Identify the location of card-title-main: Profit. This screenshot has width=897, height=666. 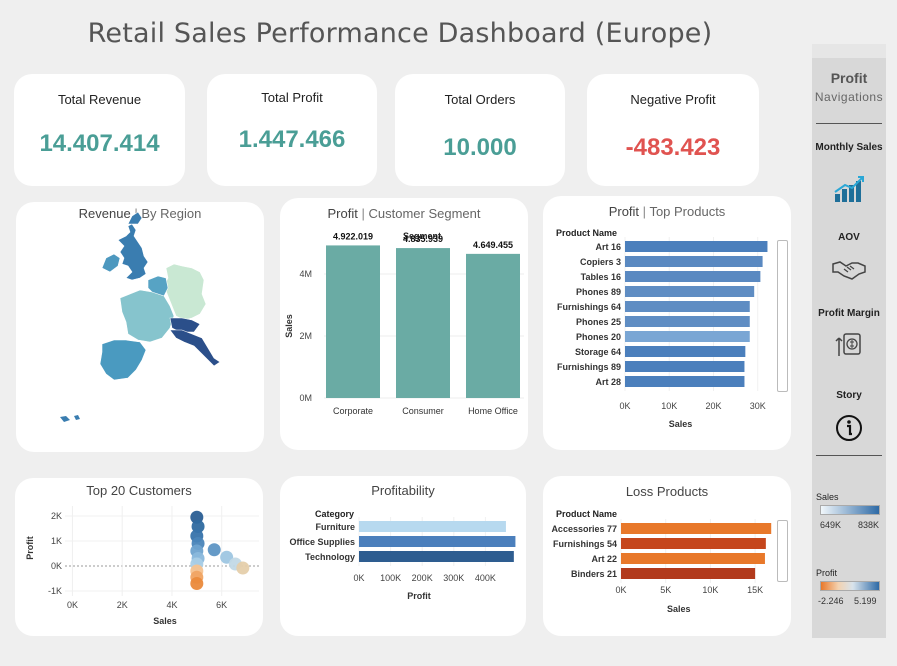
(624, 211).